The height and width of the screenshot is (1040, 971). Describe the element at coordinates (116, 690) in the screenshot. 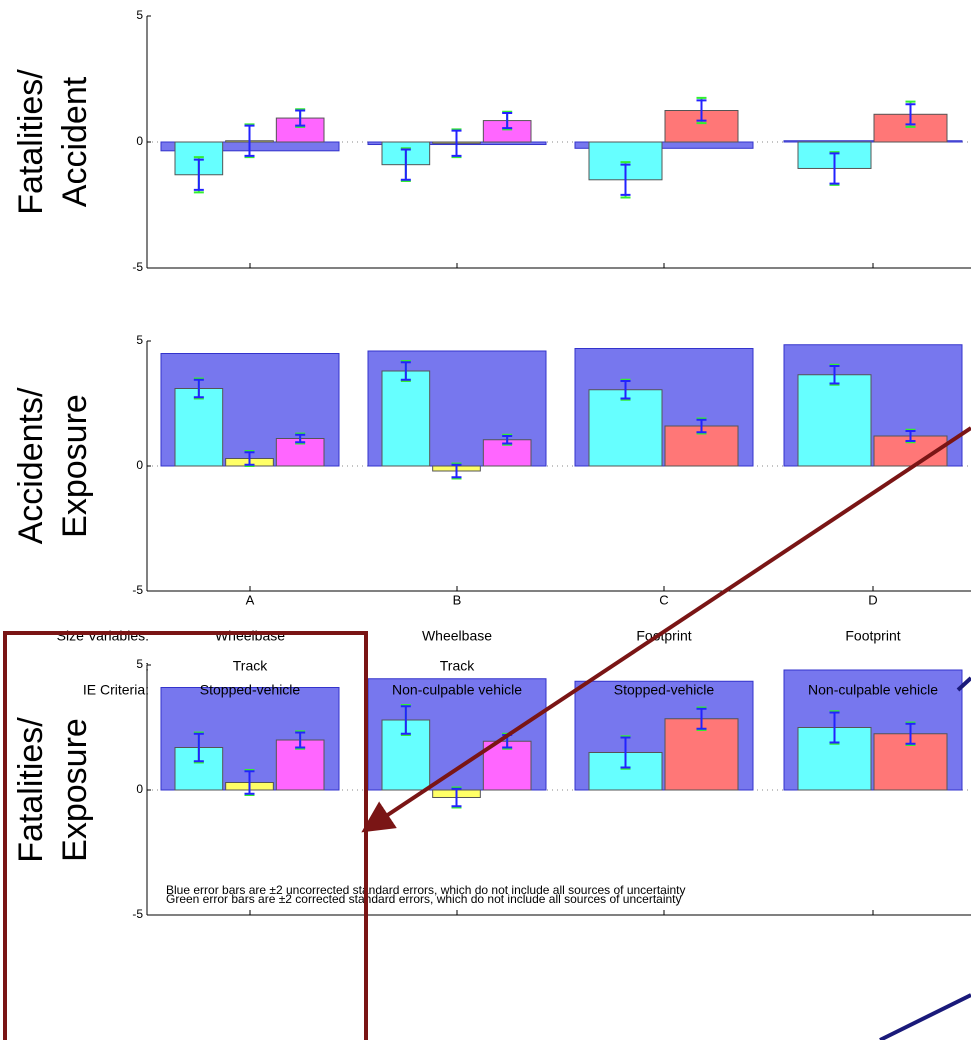

I see `row-label: IE Criteria:` at that location.